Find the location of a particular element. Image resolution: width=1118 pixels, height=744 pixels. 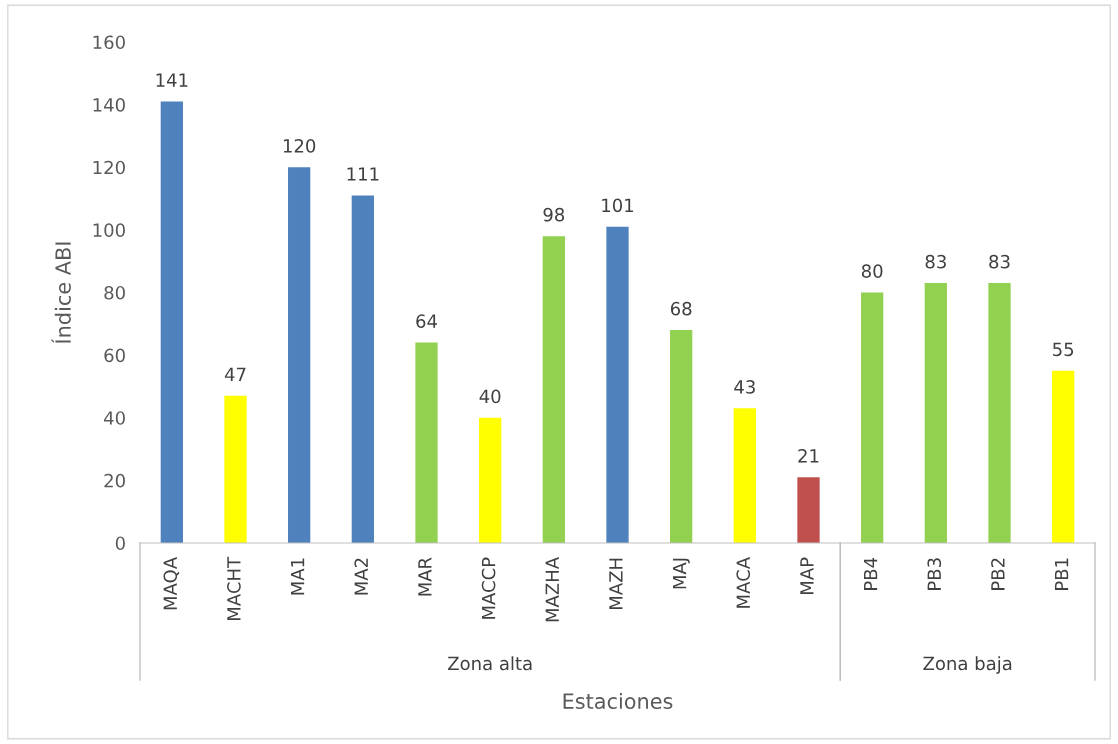

y-tick-label: 160 is located at coordinates (109, 42).